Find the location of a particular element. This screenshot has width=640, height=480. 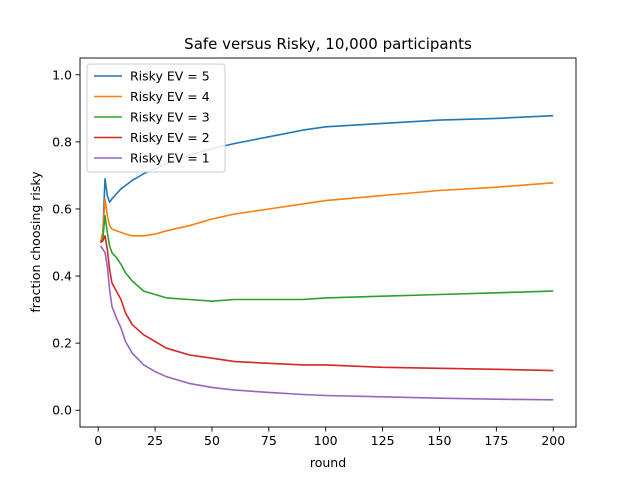

legend-label: Risky EV = 5 is located at coordinates (170, 76).